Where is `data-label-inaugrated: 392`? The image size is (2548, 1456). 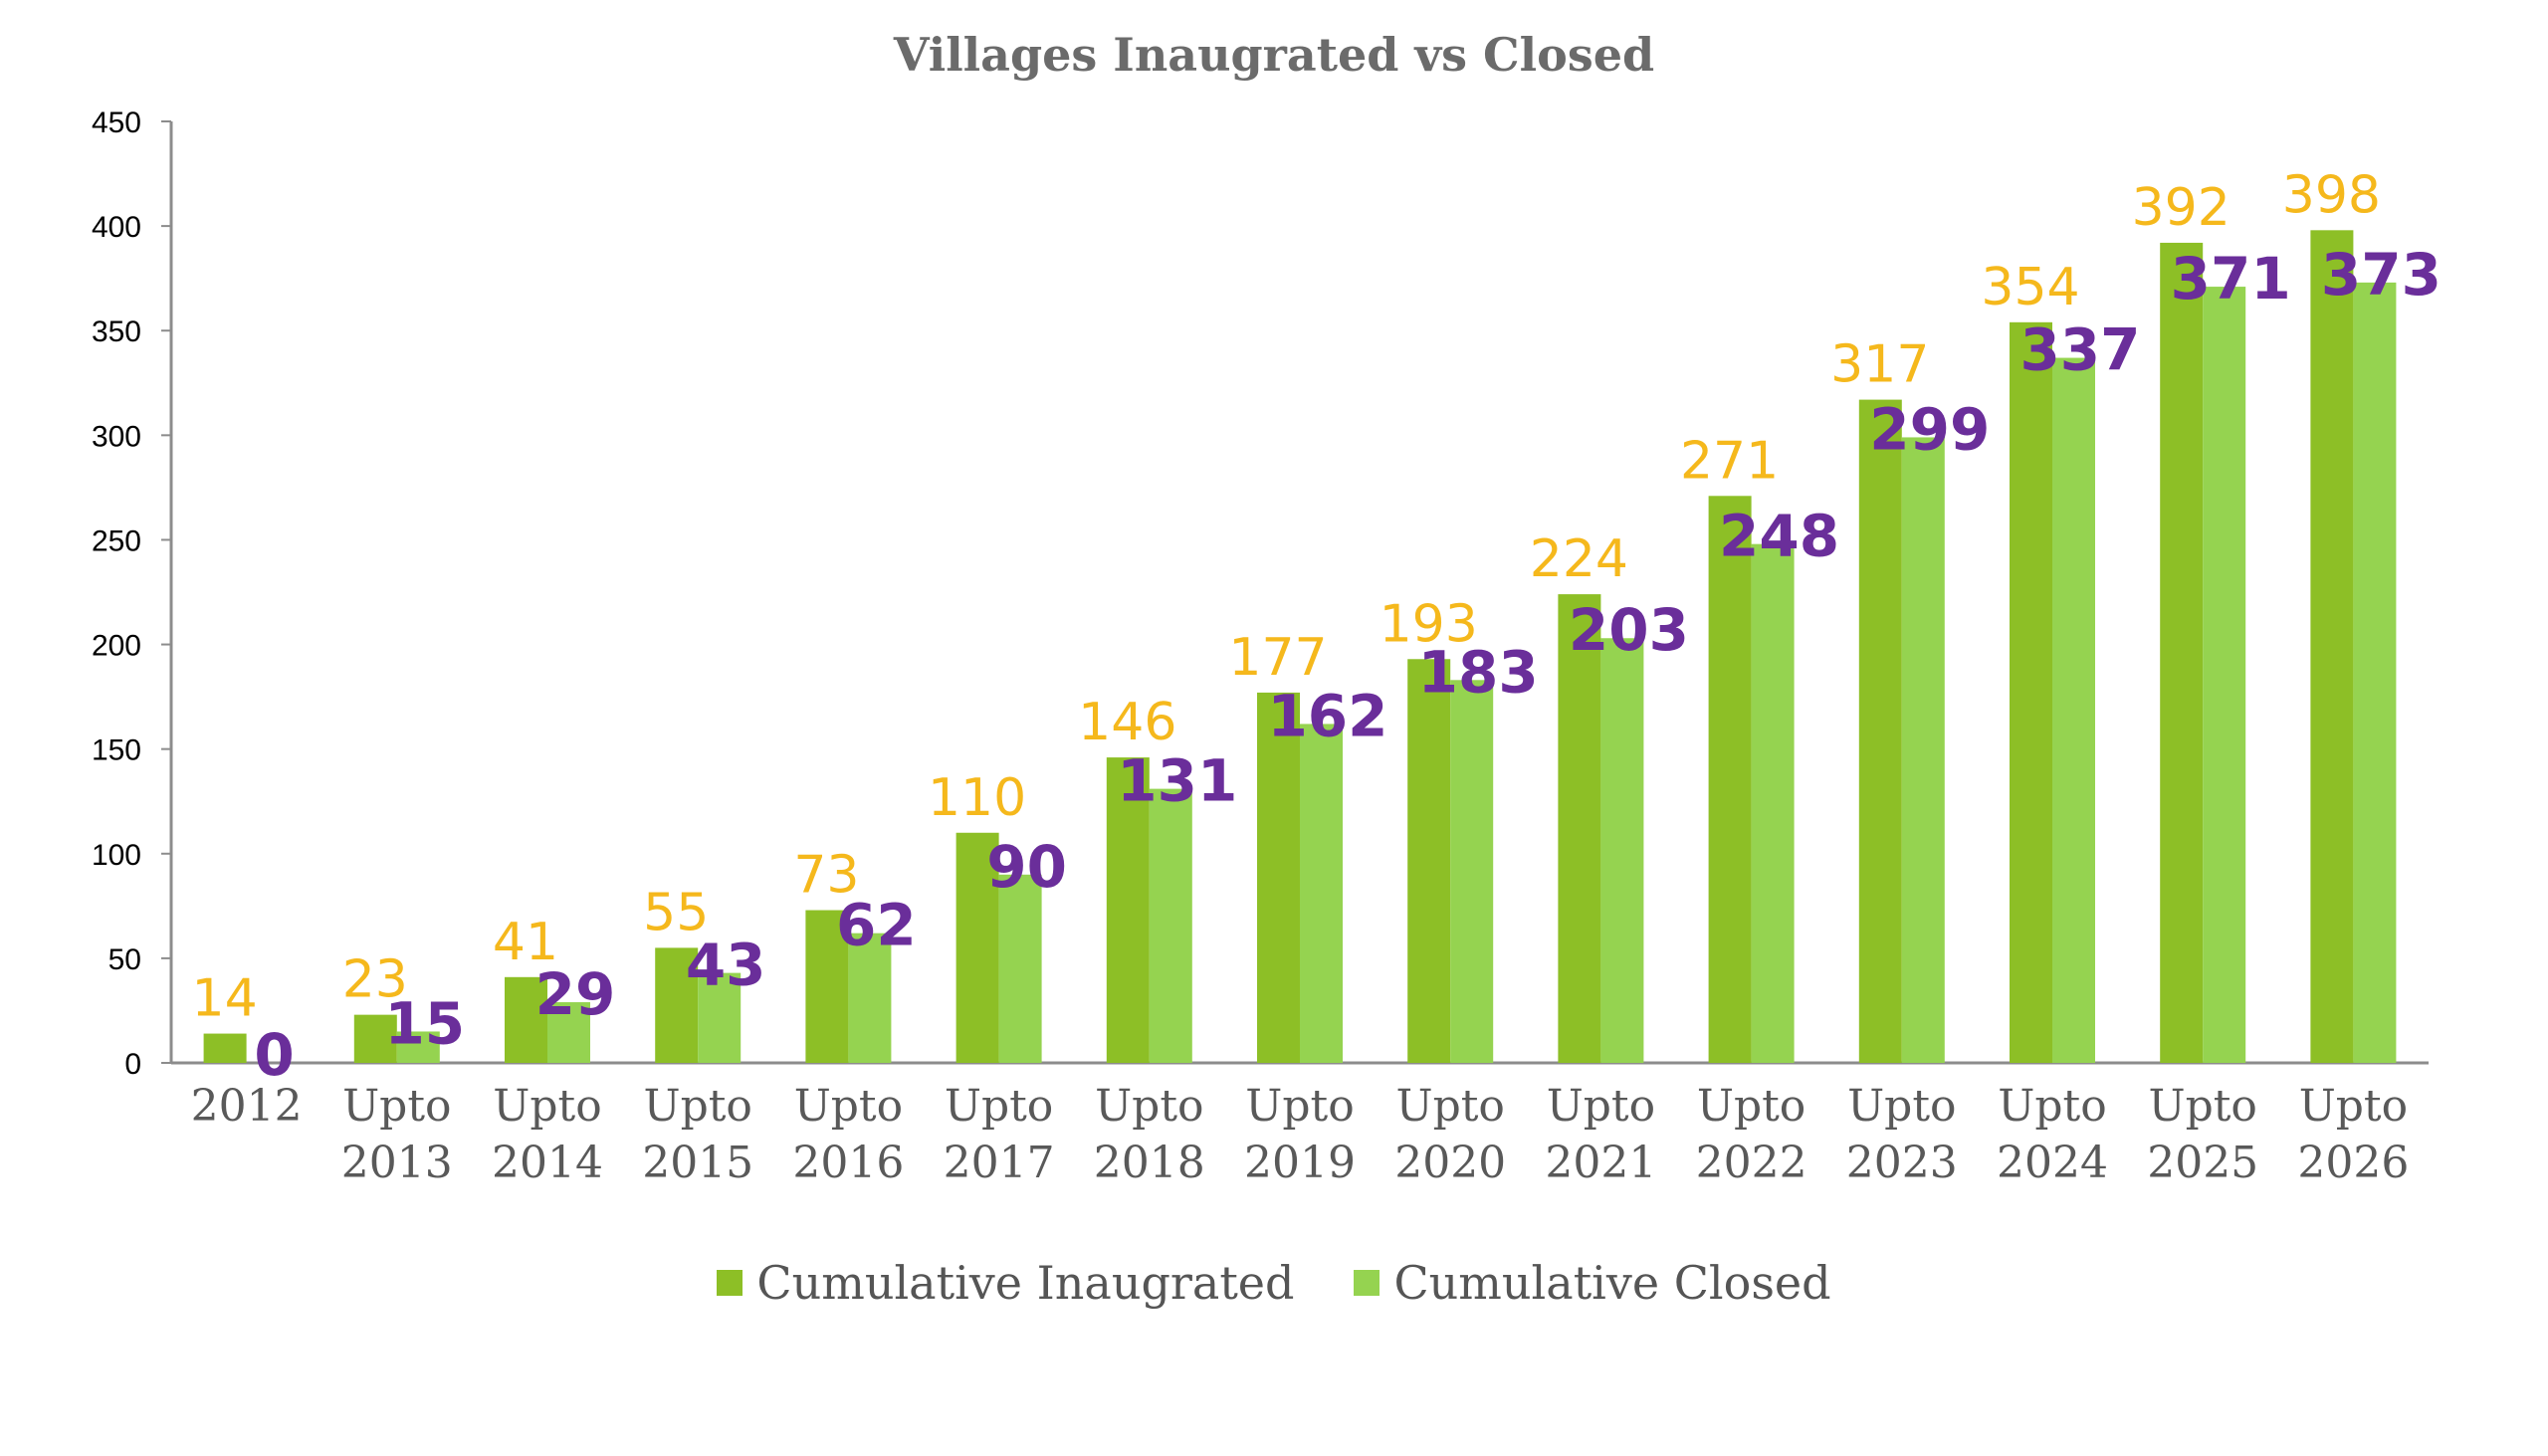
data-label-inaugrated: 392 is located at coordinates (2181, 208).